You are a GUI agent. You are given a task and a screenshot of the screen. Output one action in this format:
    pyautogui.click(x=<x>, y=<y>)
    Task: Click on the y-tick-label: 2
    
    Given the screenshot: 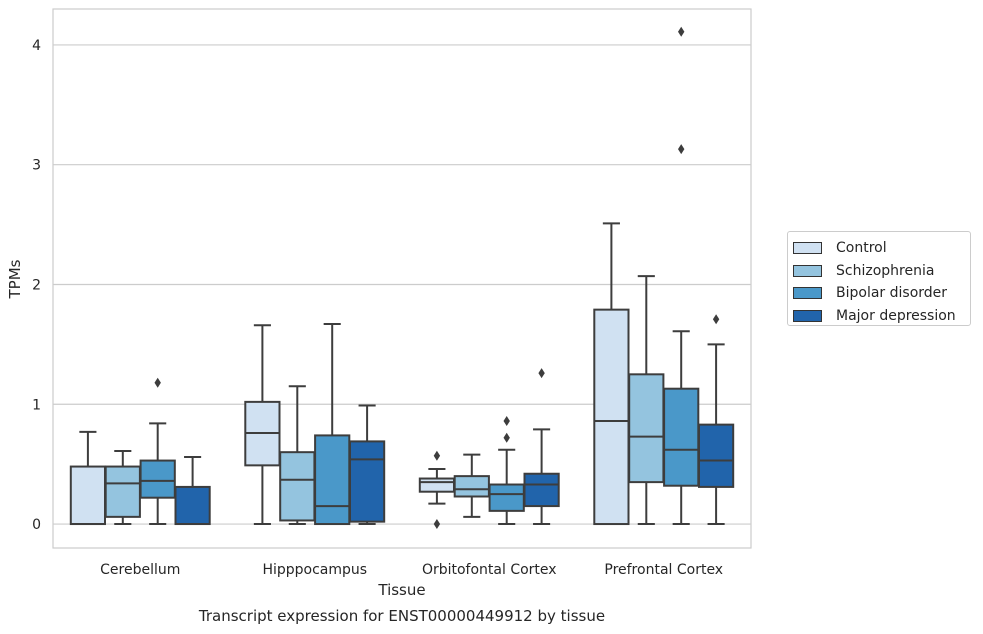 What is the action you would take?
    pyautogui.click(x=36, y=285)
    